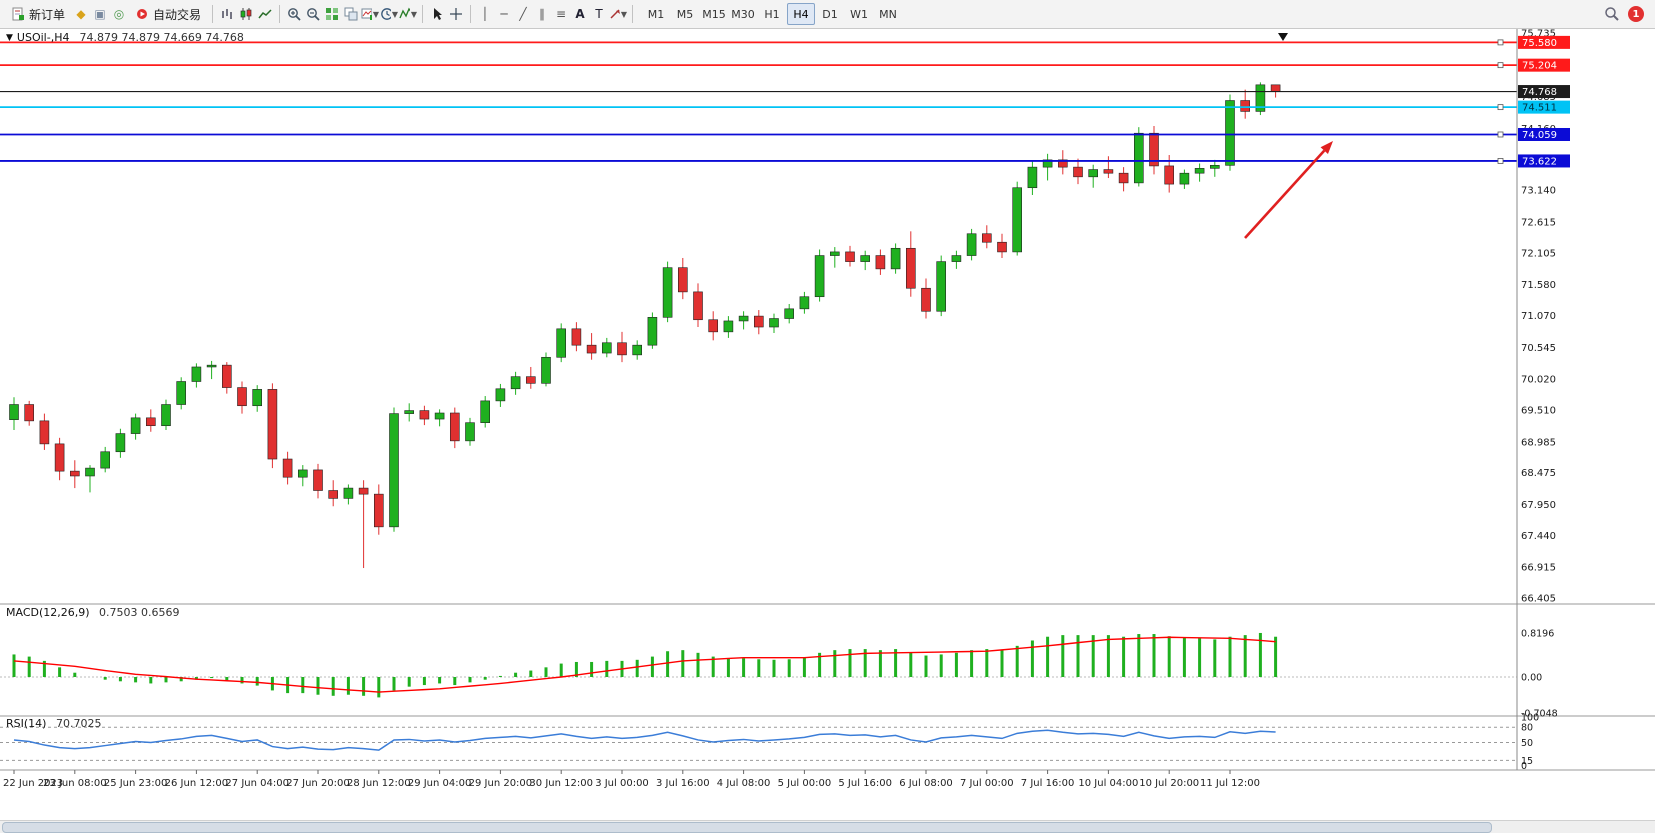  Describe the element at coordinates (1612, 14) in the screenshot. I see `search-icon` at that location.